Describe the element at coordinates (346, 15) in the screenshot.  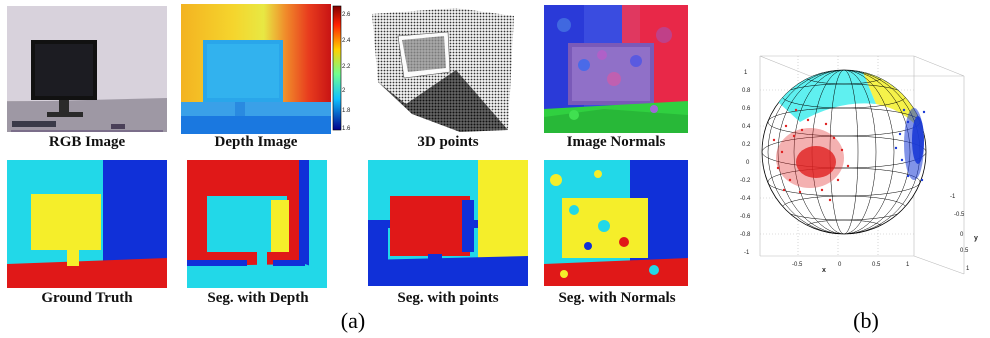
I see `colorbar-tick: 2.6` at that location.